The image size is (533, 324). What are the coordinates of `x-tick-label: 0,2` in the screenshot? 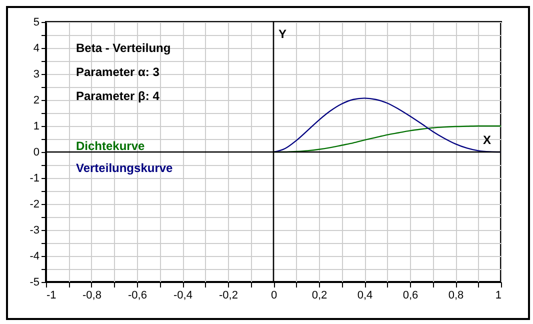 It's located at (320, 296).